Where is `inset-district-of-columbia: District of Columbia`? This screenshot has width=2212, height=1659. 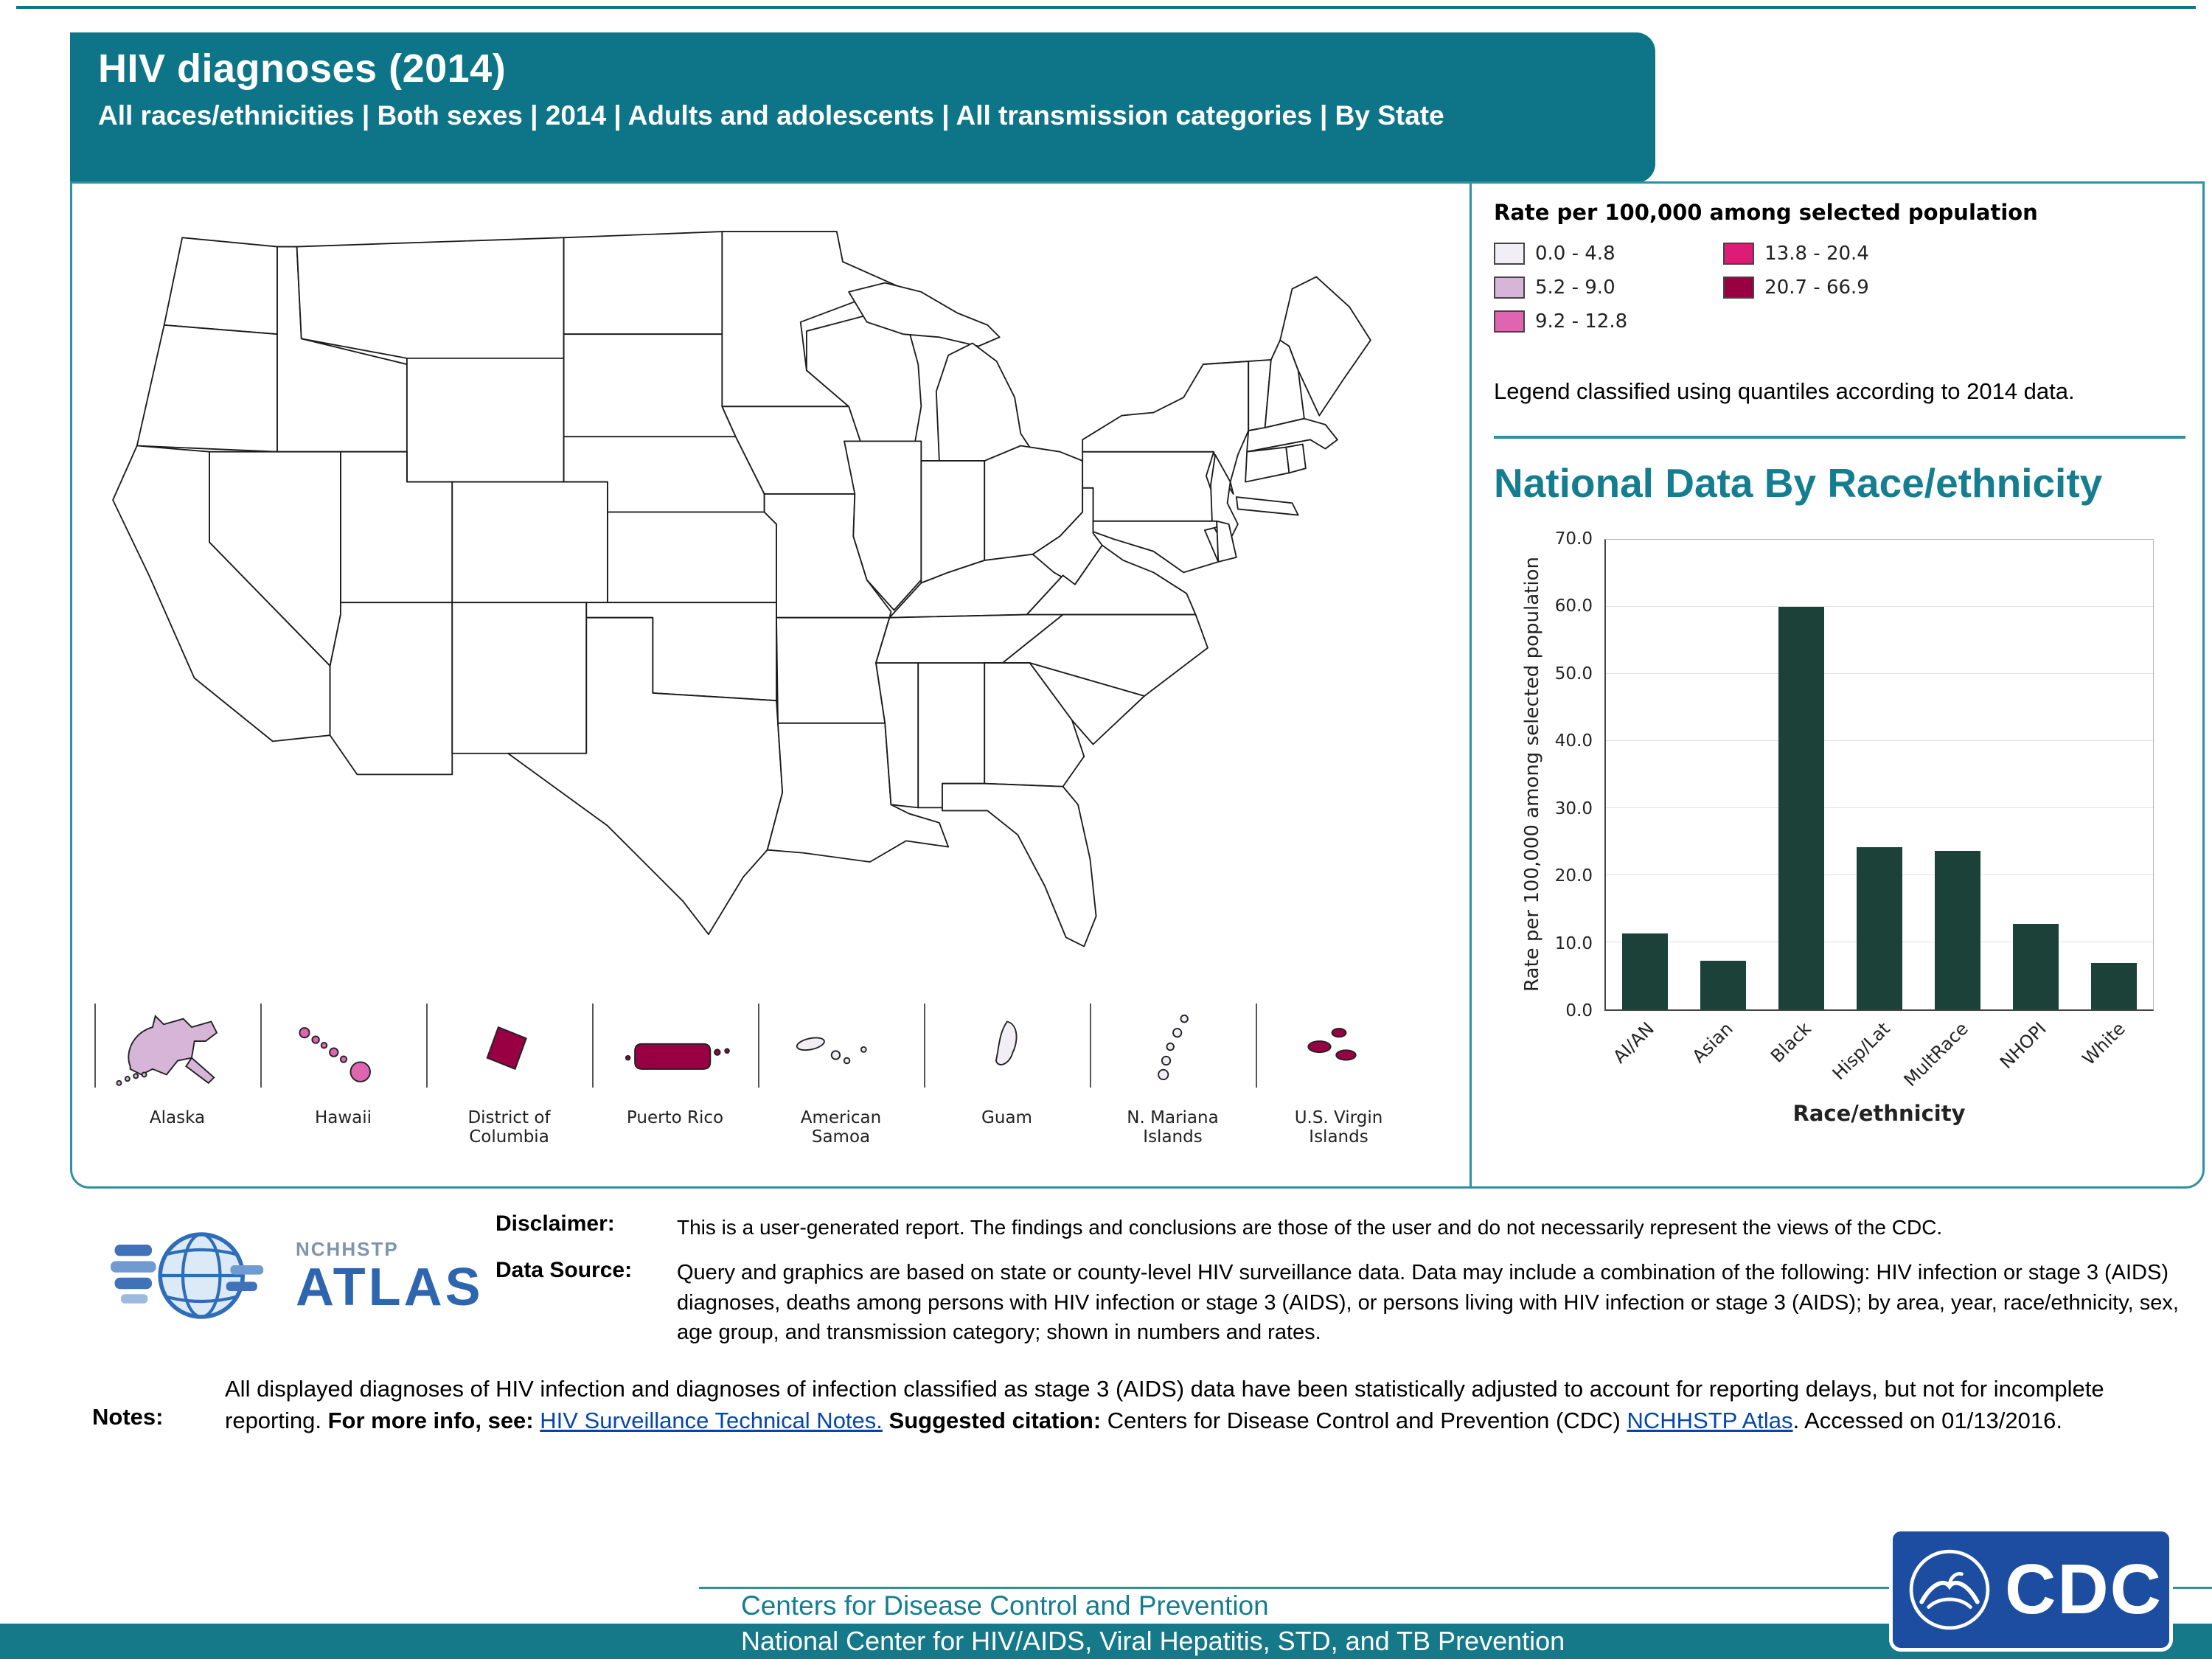
inset-district-of-columbia: District of Columbia is located at coordinates (509, 1074).